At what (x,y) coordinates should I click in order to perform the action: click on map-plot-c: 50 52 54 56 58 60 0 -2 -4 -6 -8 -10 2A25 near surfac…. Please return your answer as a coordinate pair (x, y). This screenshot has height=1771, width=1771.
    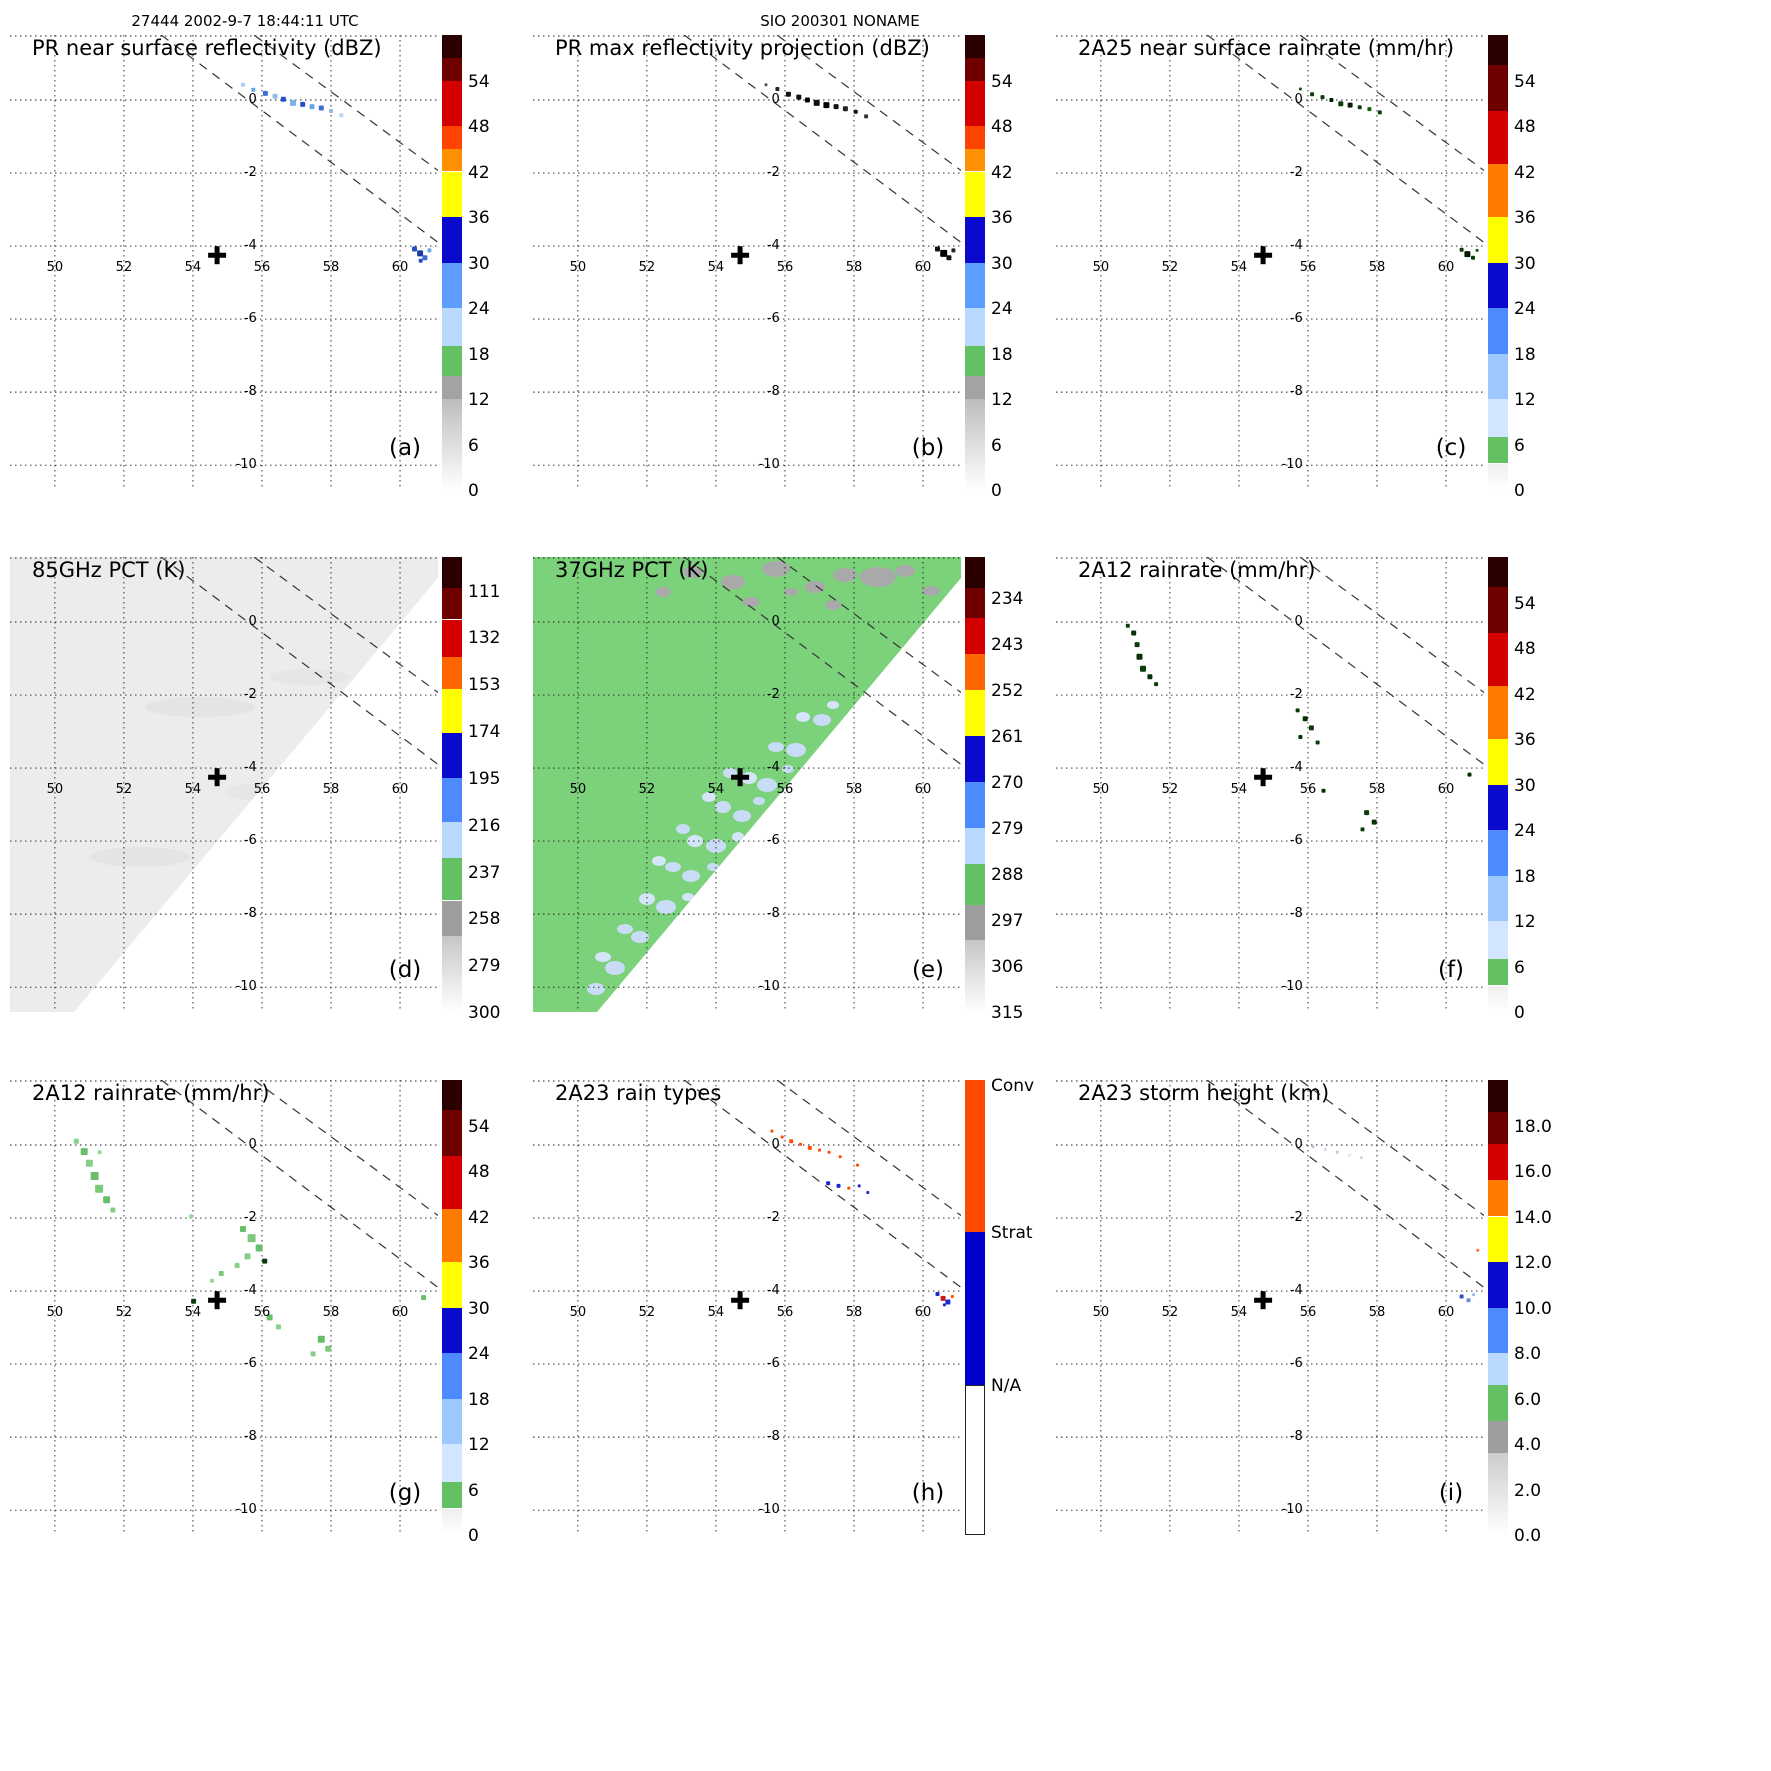
    Looking at the image, I should click on (1270, 262).